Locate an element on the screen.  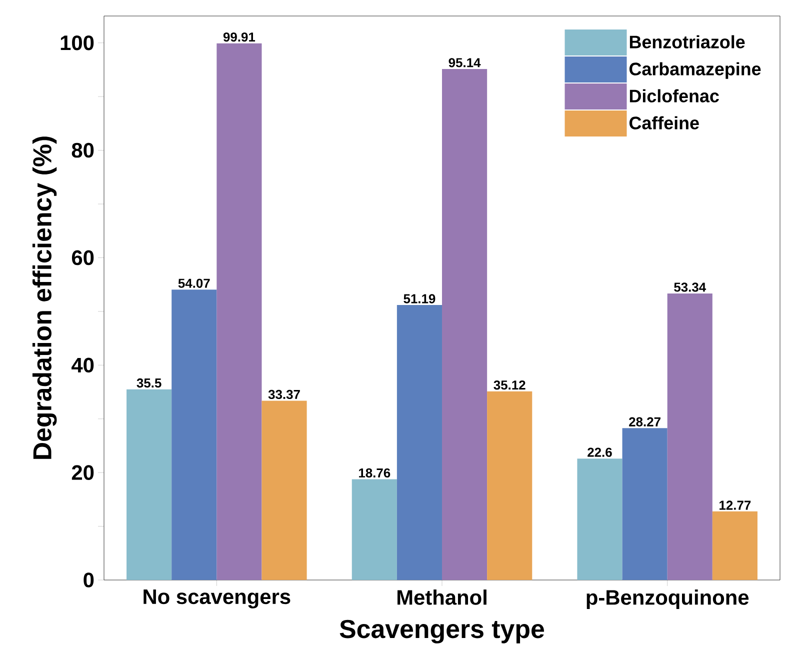
y-tick-label: 60 is located at coordinates (83, 258).